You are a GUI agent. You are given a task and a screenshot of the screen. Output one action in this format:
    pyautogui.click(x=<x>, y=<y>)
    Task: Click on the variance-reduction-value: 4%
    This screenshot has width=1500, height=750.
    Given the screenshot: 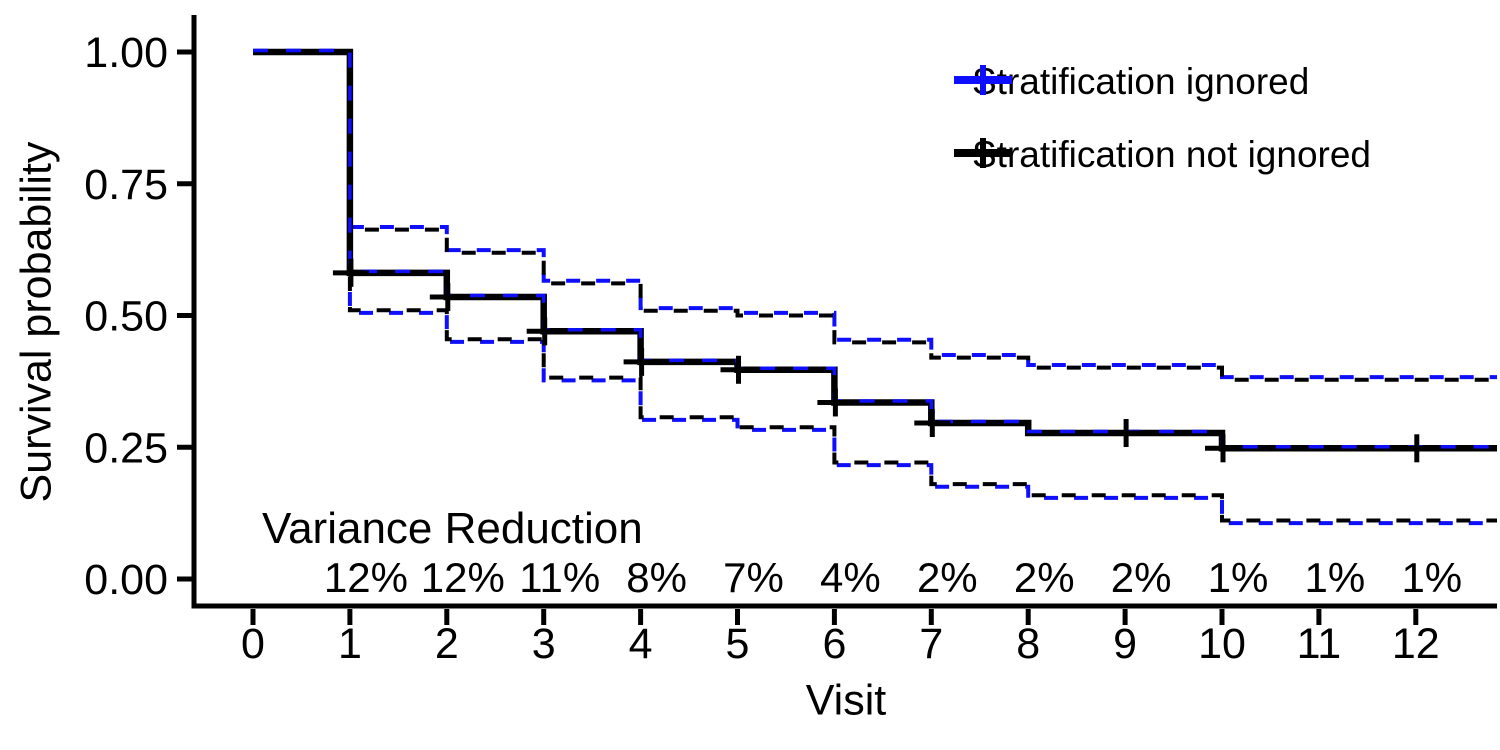 What is the action you would take?
    pyautogui.click(x=850, y=577)
    